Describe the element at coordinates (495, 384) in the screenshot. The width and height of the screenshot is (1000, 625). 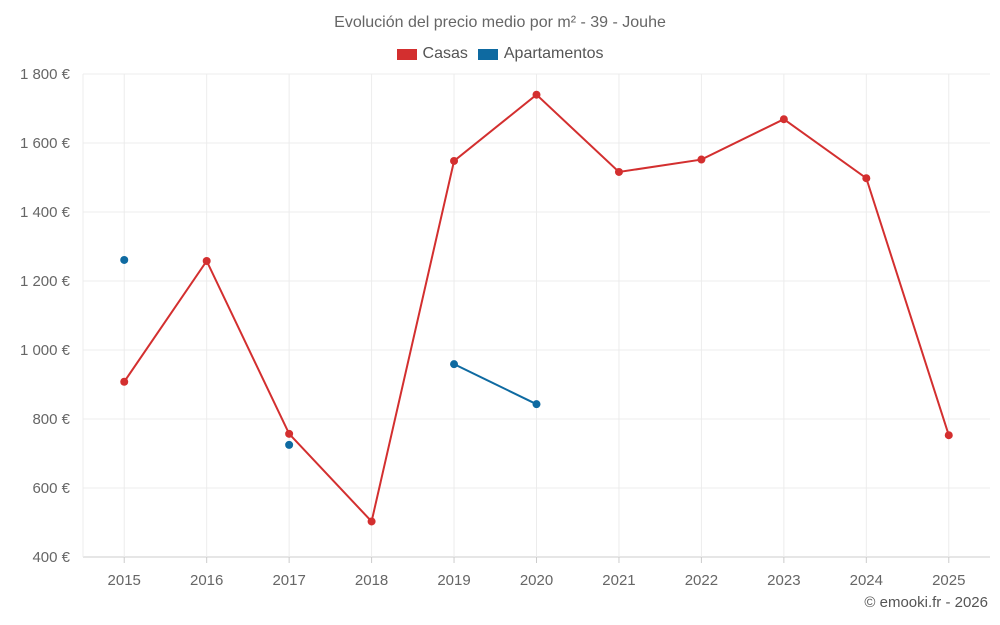
I see `series-line-apartamentos` at that location.